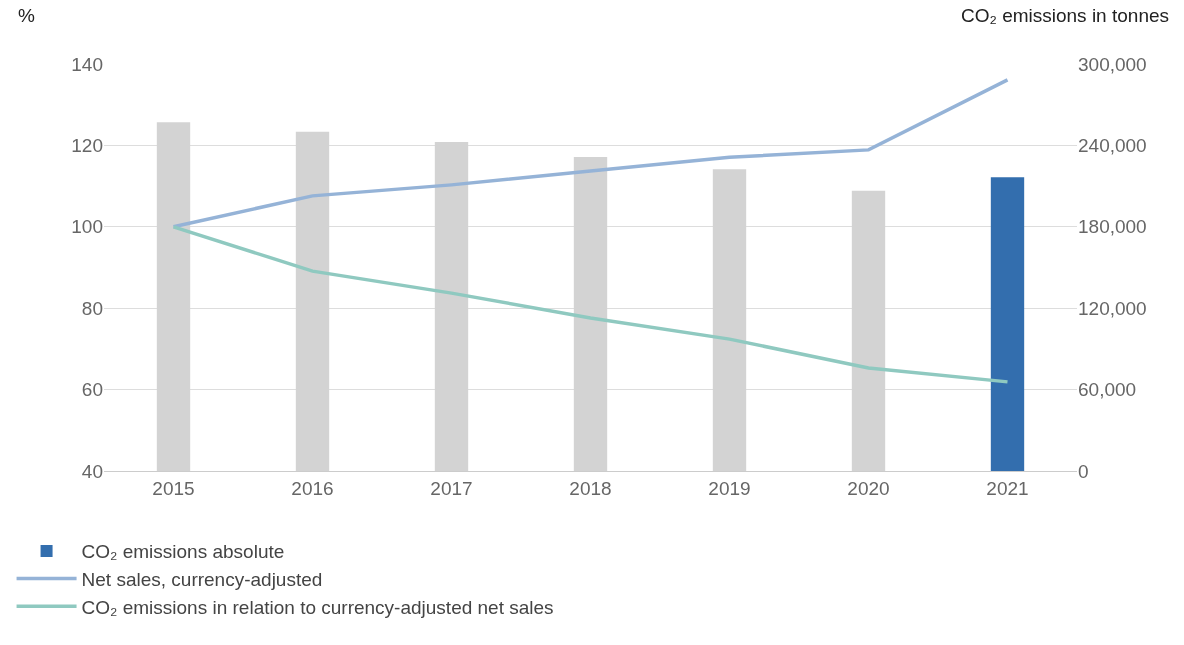 The width and height of the screenshot is (1184, 645). I want to click on y-tick-label: 40, so click(92, 471).